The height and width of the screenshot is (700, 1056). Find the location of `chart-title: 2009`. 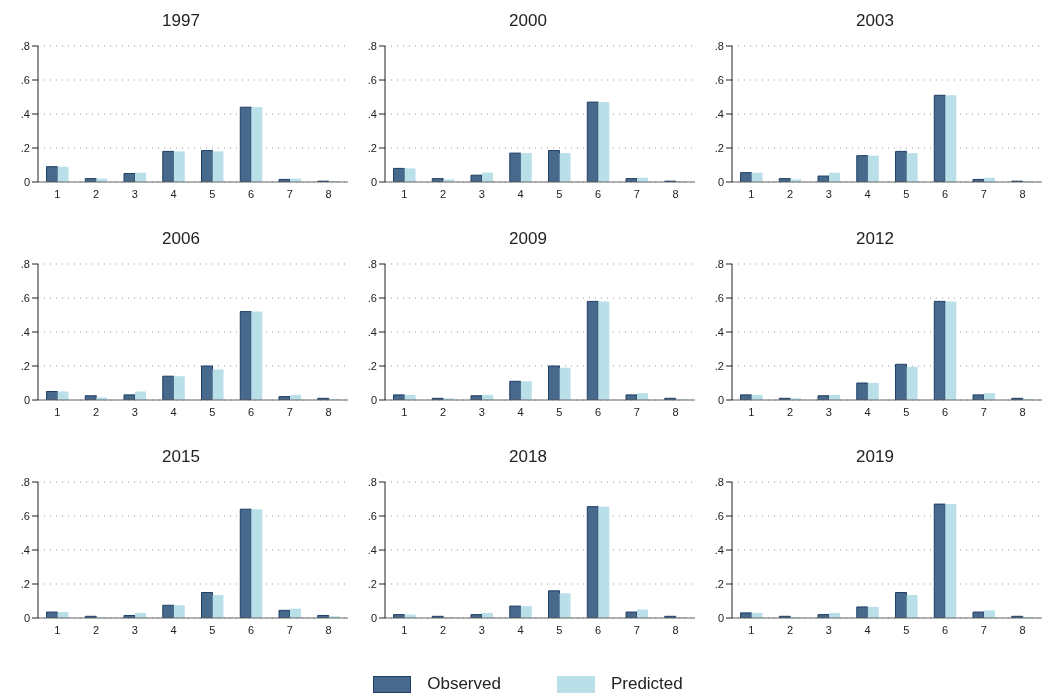

chart-title: 2009 is located at coordinates (528, 239).